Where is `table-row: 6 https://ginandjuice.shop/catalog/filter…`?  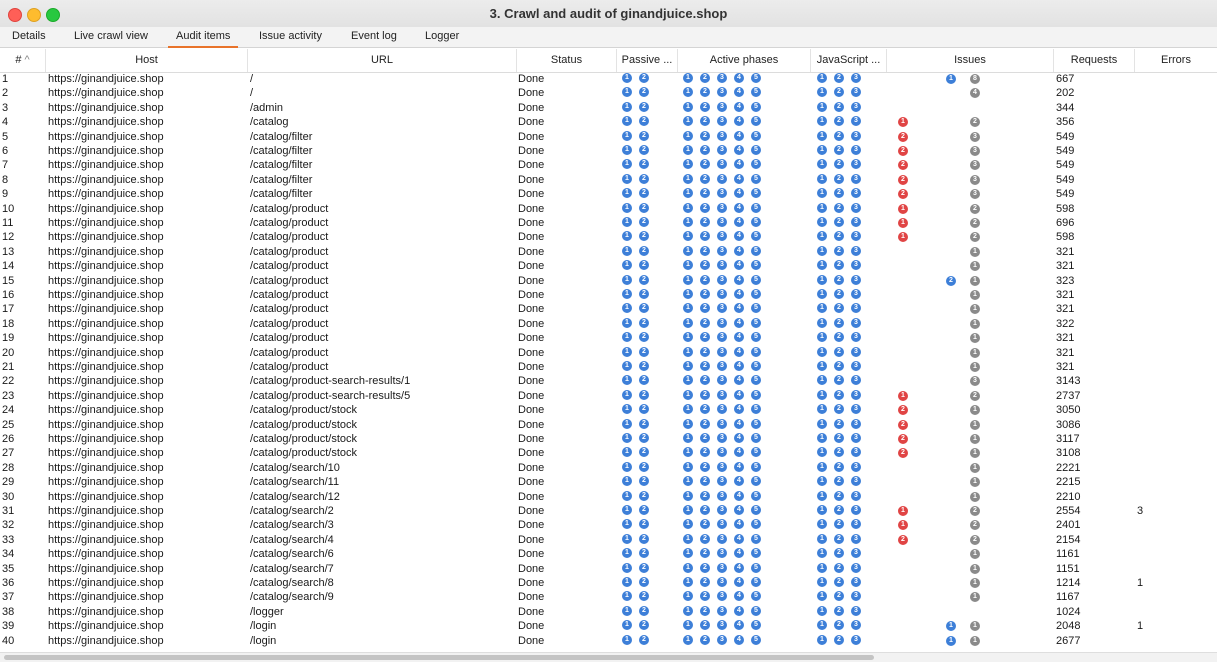
table-row: 6 https://ginandjuice.shop/catalog/filter… is located at coordinates (608, 151).